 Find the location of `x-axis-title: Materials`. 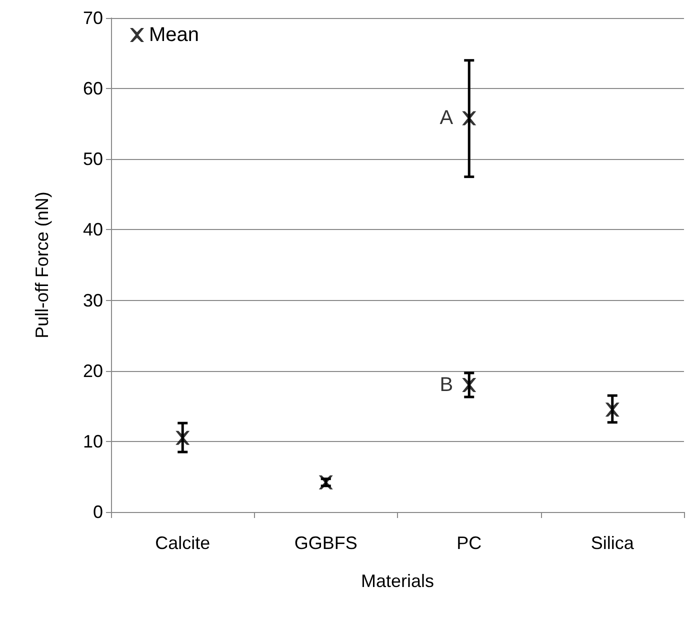

x-axis-title: Materials is located at coordinates (397, 581).